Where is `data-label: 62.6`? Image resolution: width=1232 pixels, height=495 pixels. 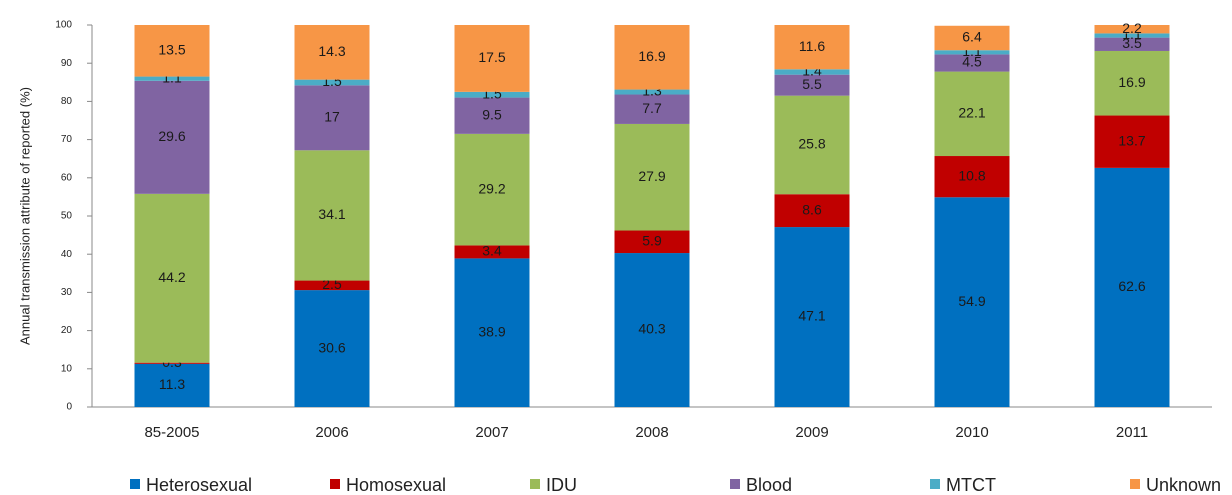 data-label: 62.6 is located at coordinates (1131, 286).